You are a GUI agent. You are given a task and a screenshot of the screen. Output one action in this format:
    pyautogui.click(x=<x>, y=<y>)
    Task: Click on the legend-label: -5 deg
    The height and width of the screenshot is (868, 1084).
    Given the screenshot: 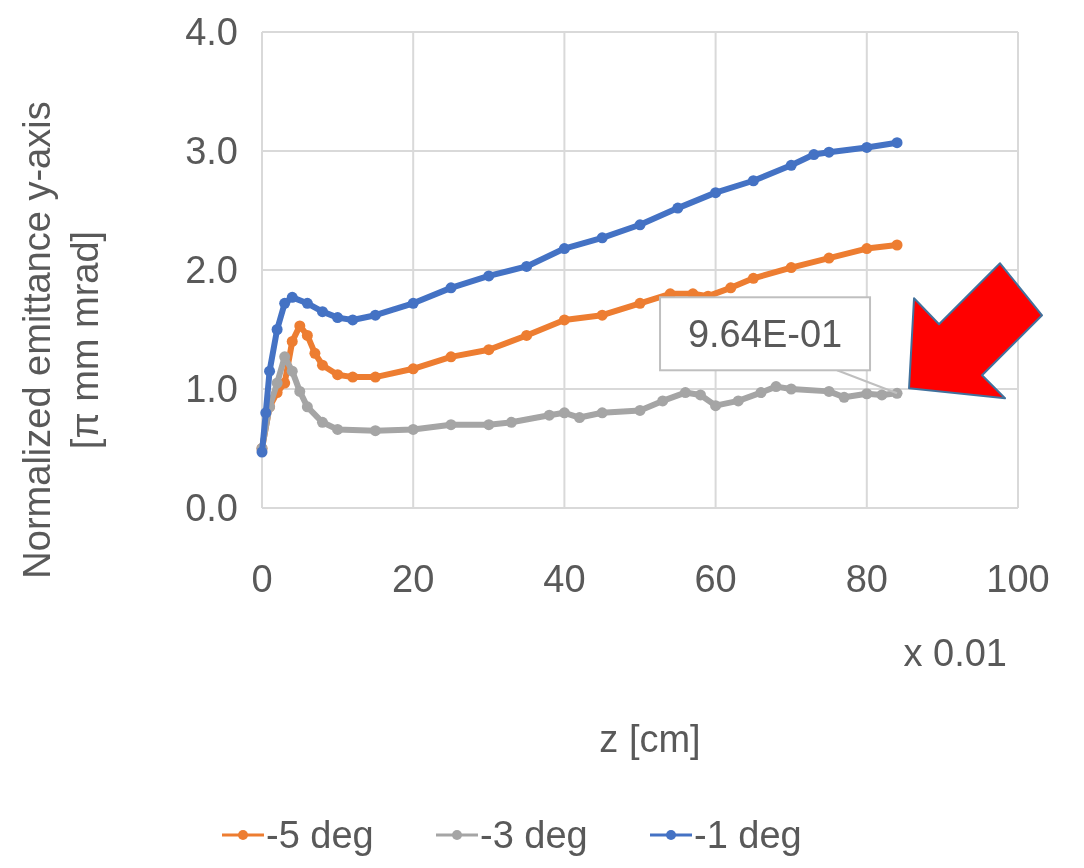 What is the action you would take?
    pyautogui.click(x=320, y=835)
    